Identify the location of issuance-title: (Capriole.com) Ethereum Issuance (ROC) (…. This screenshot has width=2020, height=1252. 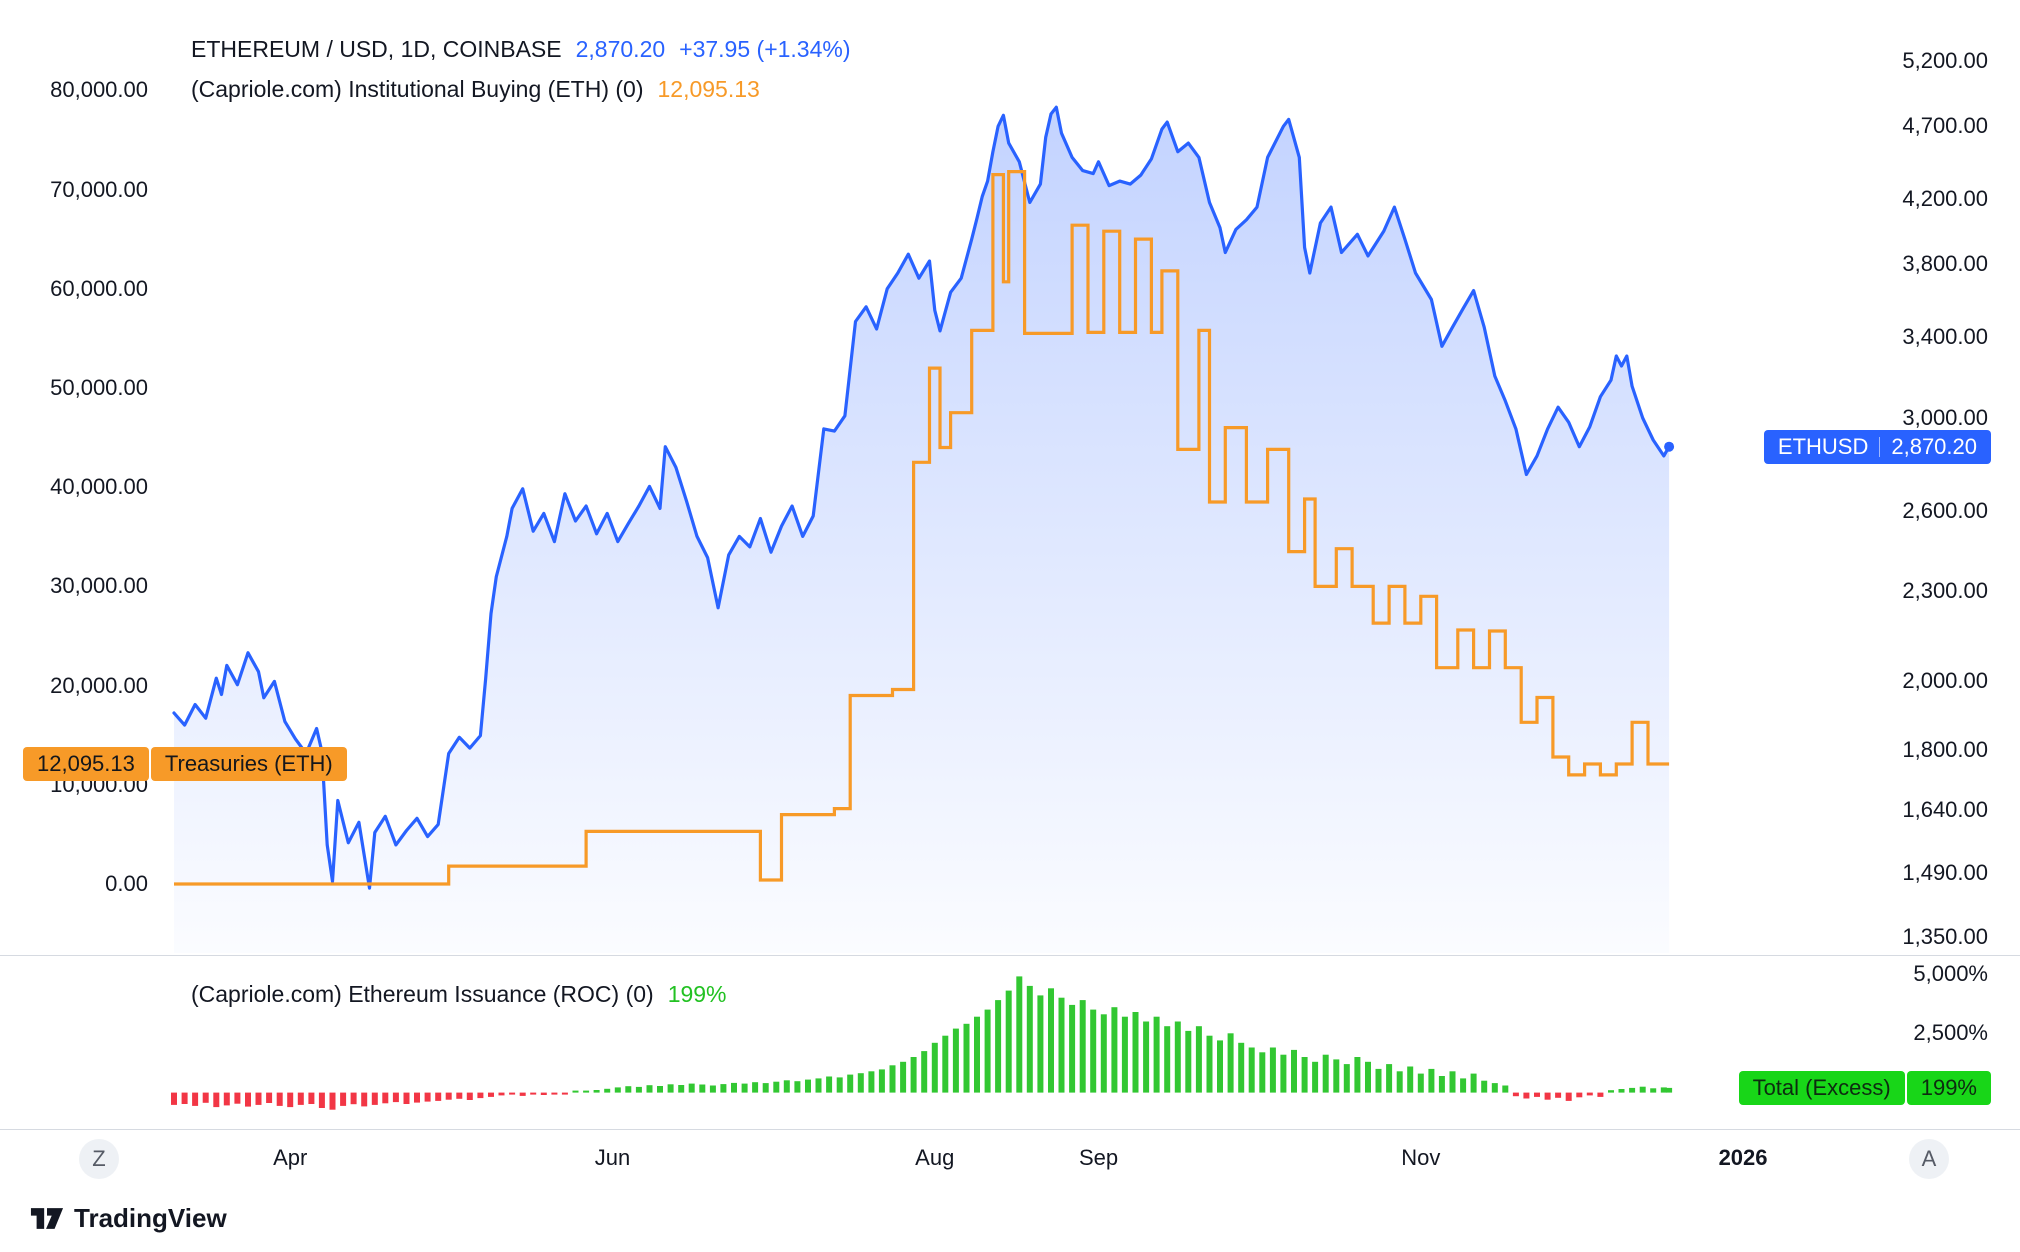
(422, 994).